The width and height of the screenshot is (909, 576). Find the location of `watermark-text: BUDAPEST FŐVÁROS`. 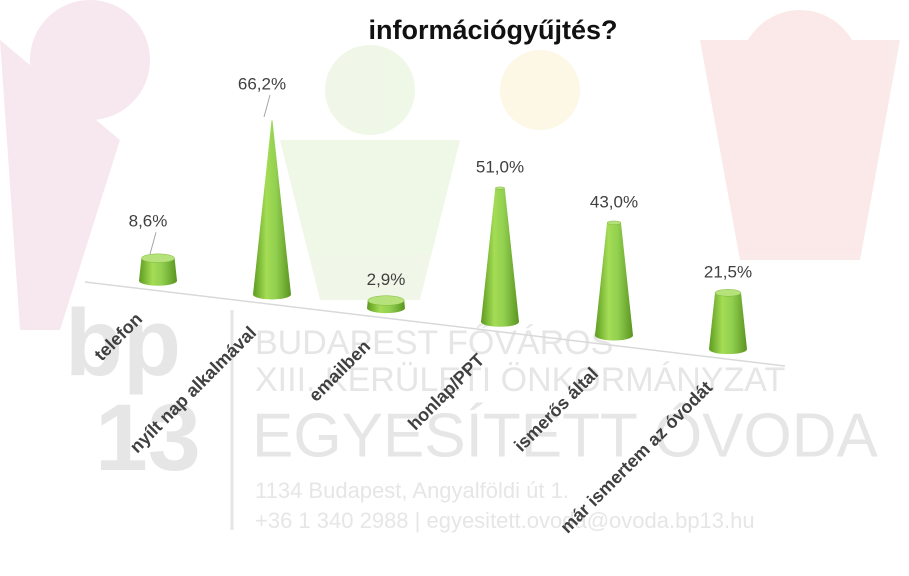

watermark-text: BUDAPEST FŐVÁROS is located at coordinates (434, 343).